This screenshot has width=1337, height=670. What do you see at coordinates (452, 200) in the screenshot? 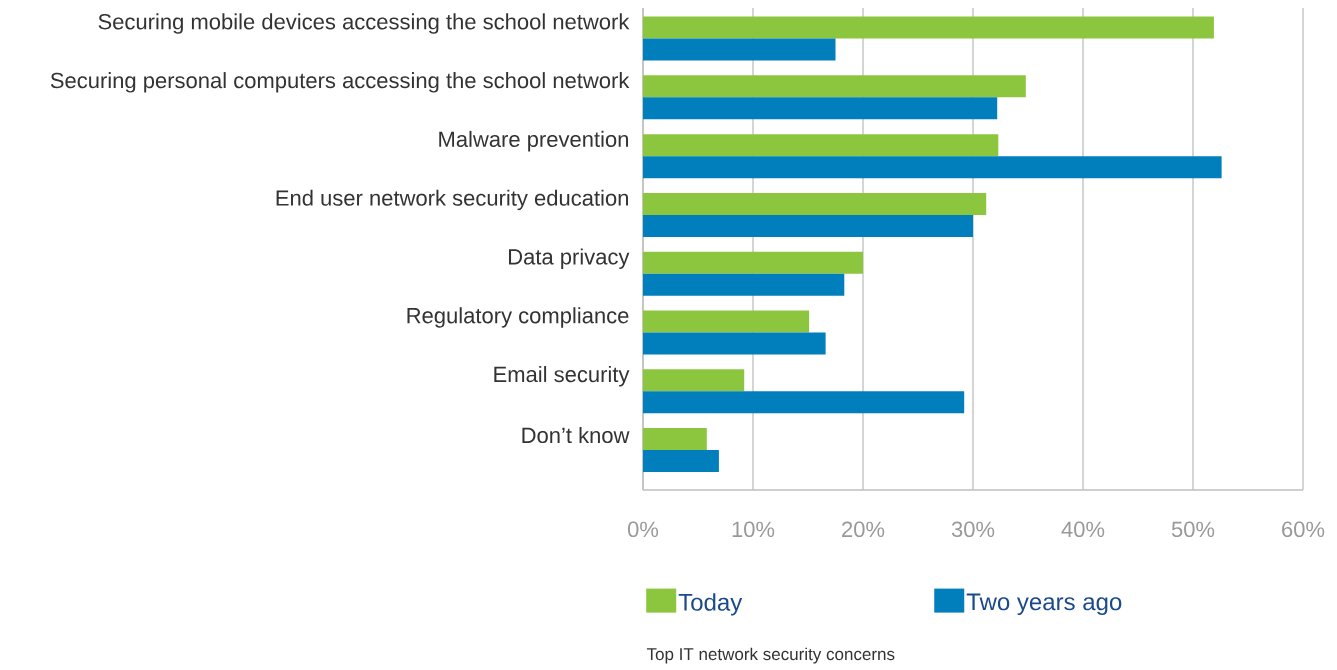
I see `y-tick-label: End user network security education` at bounding box center [452, 200].